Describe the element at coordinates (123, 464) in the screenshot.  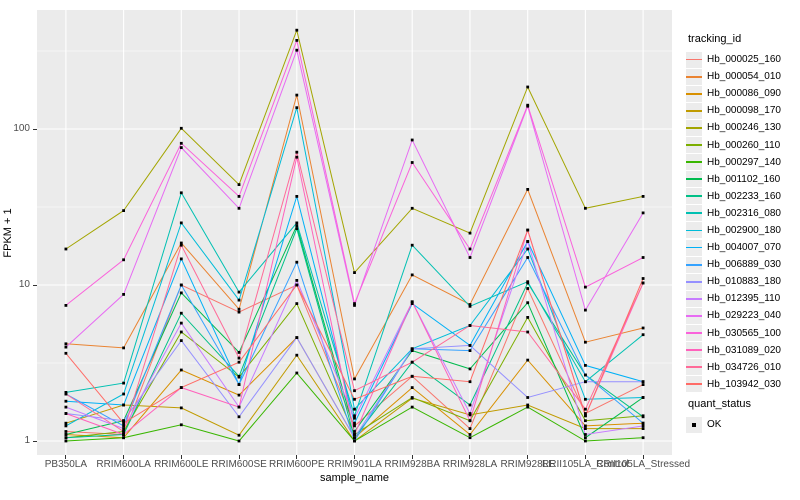
I see `x-tick-label: RRIM600LA` at that location.